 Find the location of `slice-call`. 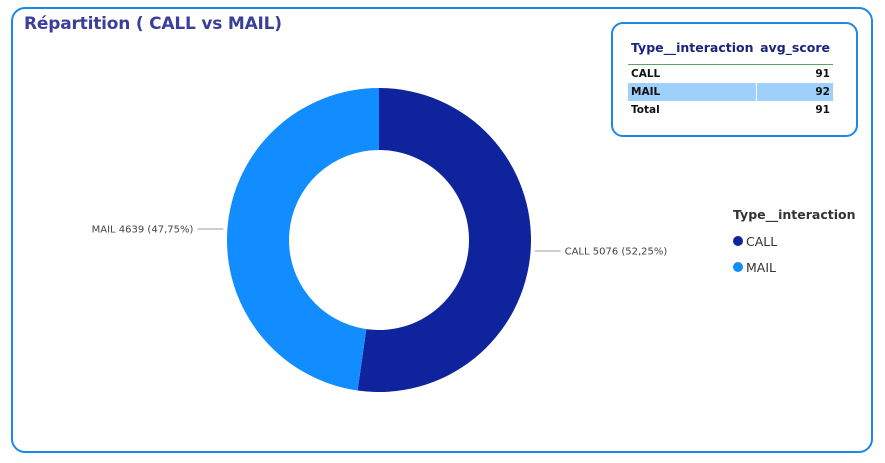

slice-call is located at coordinates (444, 240).